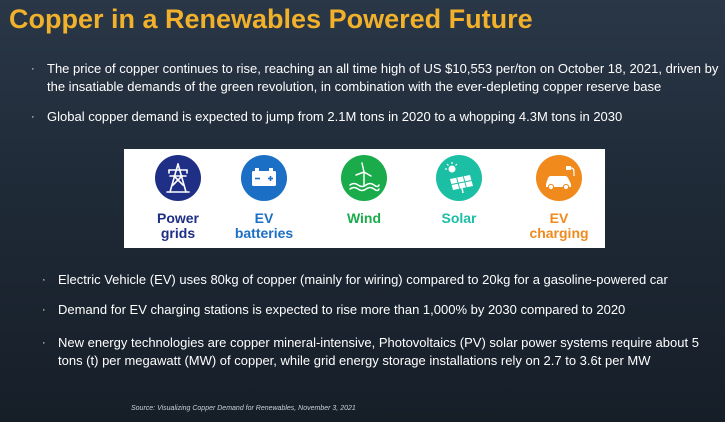  What do you see at coordinates (364, 178) in the screenshot?
I see `wind-turbine-icon` at bounding box center [364, 178].